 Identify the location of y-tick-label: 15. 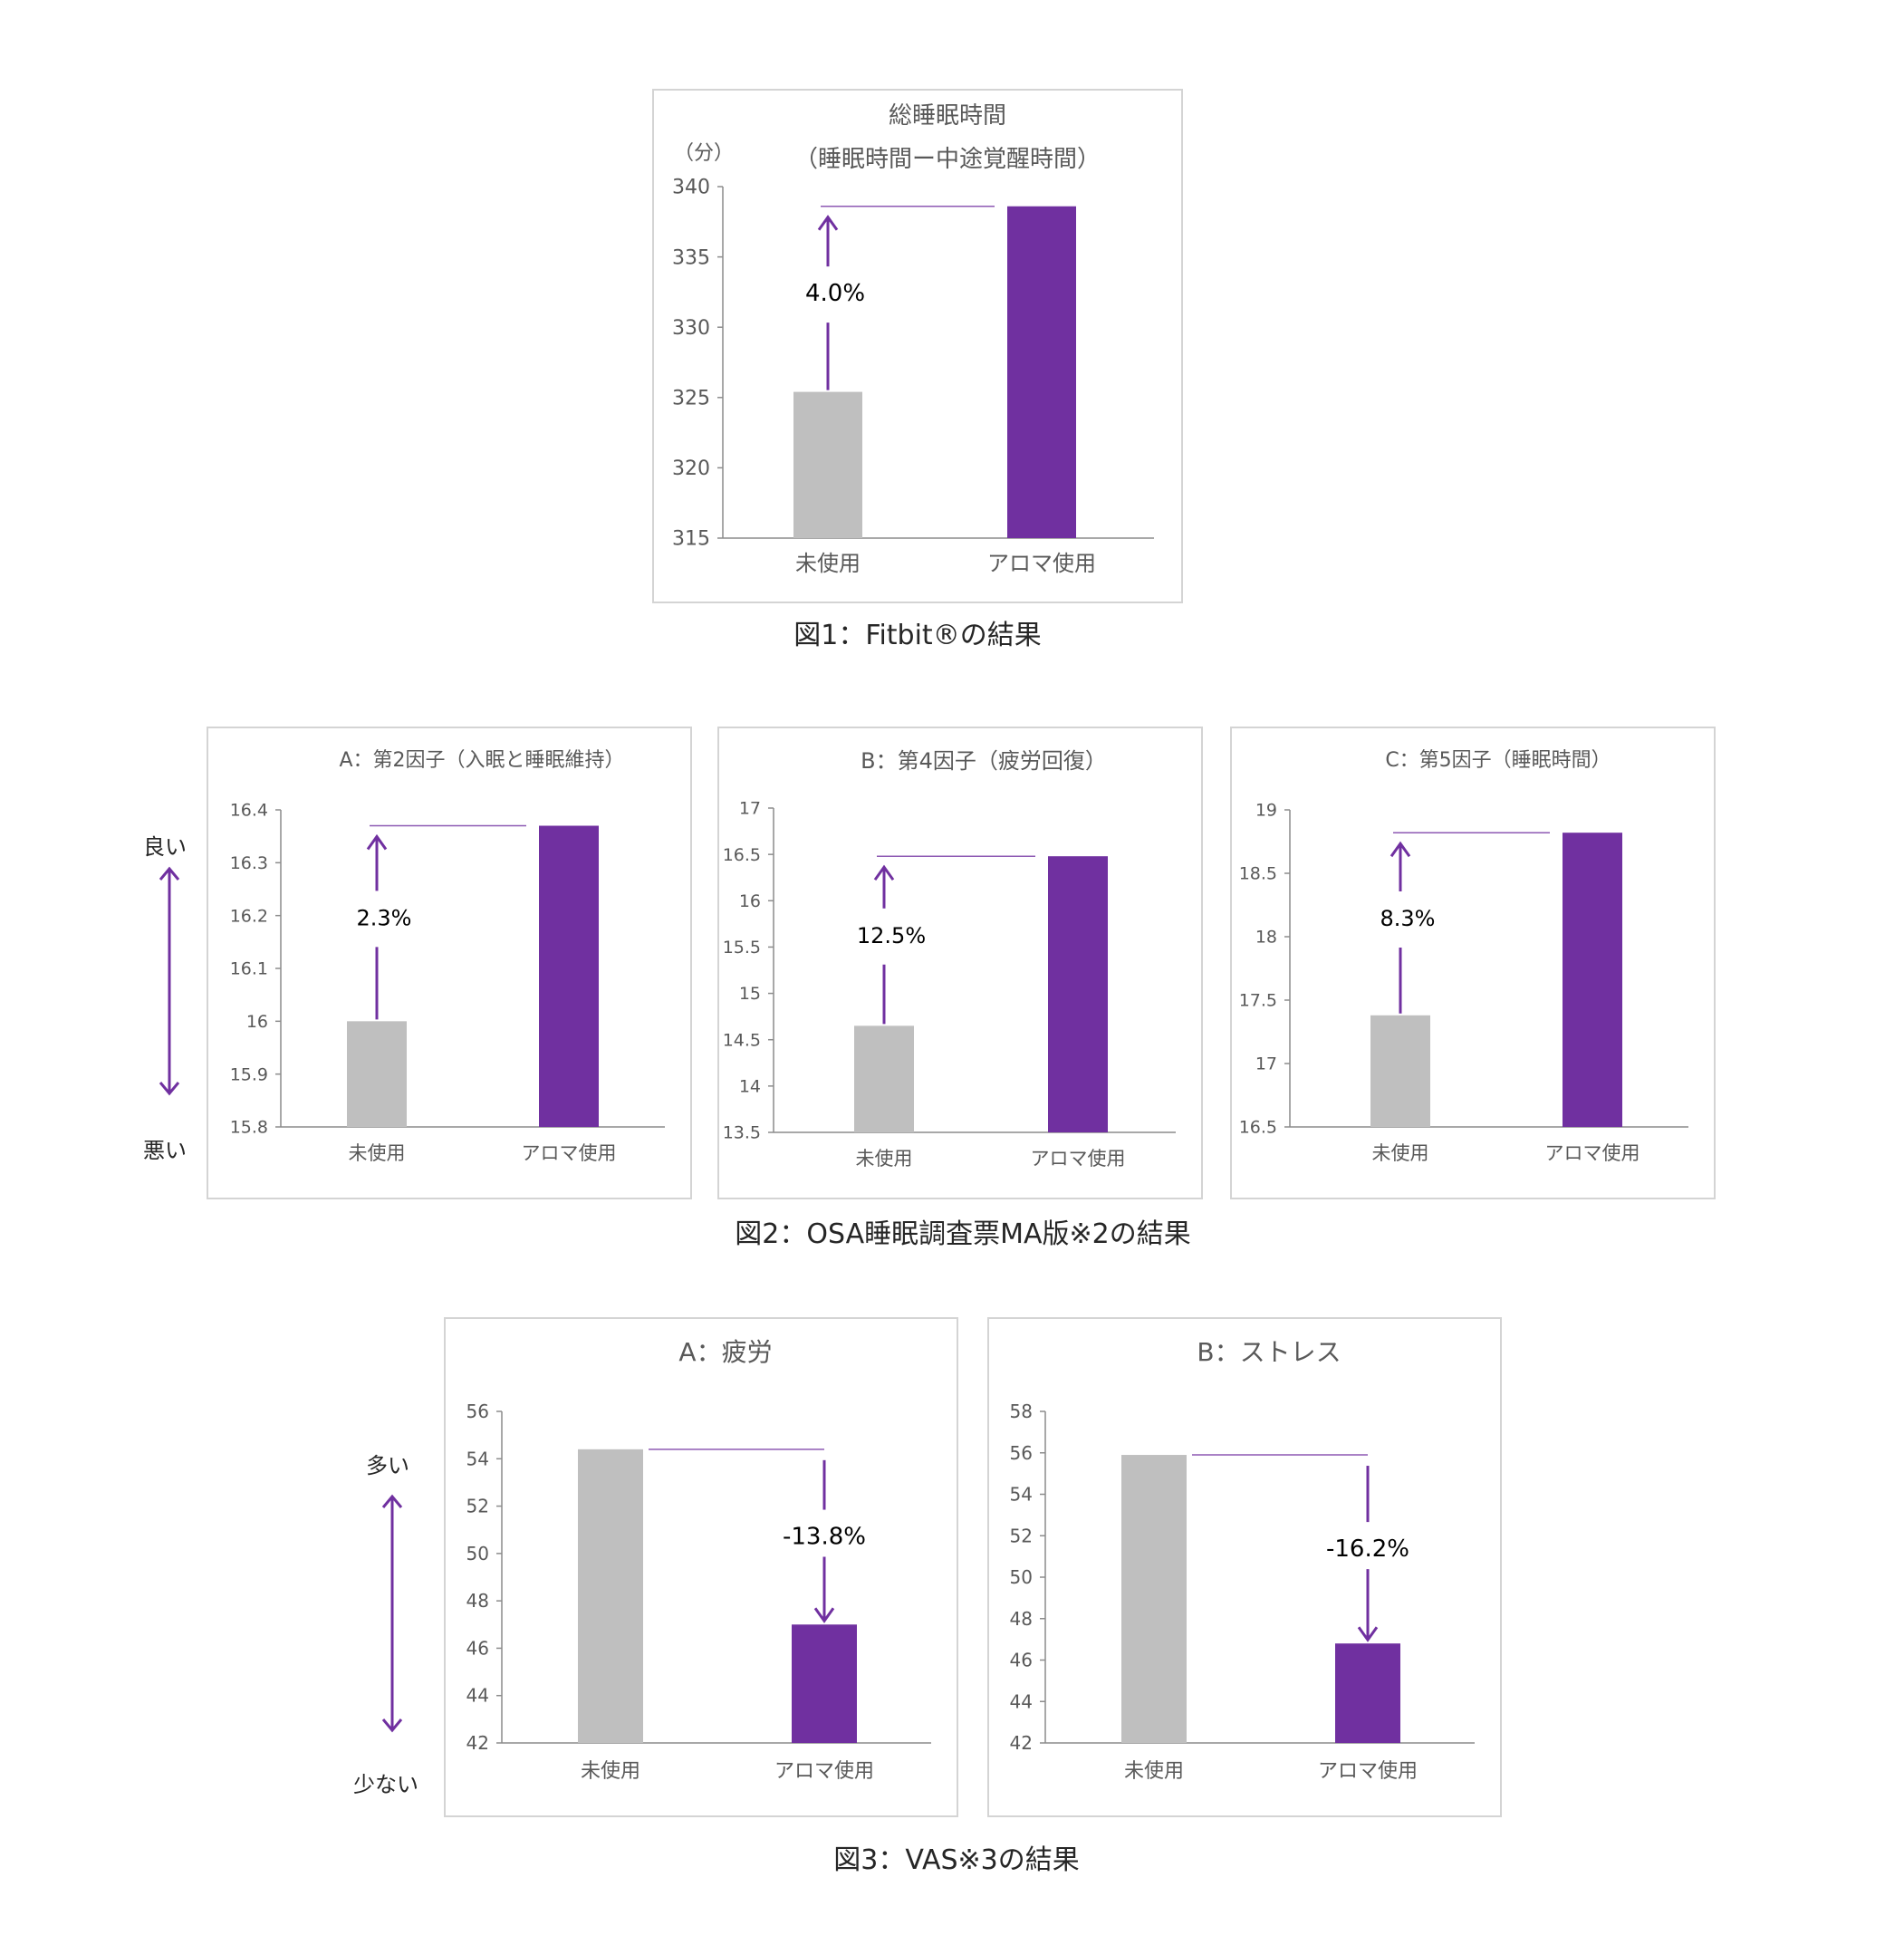
(750, 994).